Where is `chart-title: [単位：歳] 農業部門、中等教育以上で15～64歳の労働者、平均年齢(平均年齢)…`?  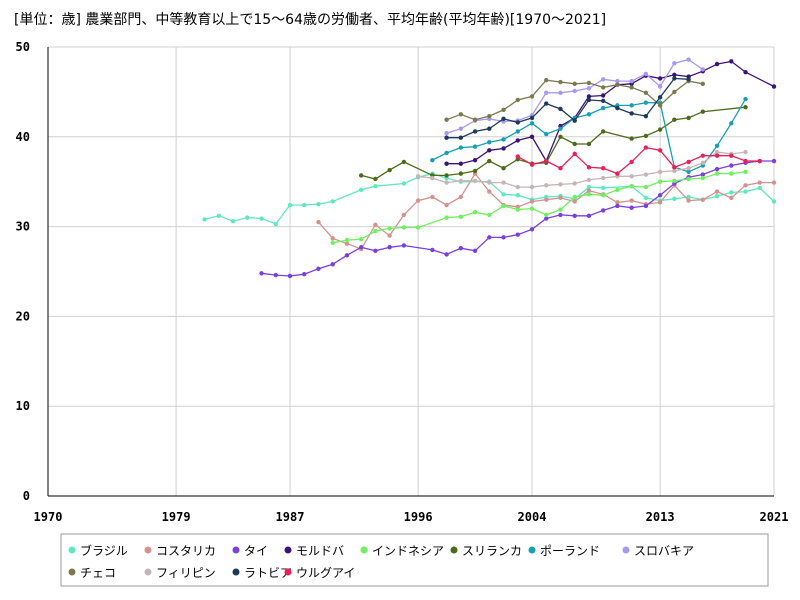
chart-title: [単位：歳] 農業部門、中等教育以上で15～64歳の労働者、平均年齢(平均年齢)… is located at coordinates (310, 19).